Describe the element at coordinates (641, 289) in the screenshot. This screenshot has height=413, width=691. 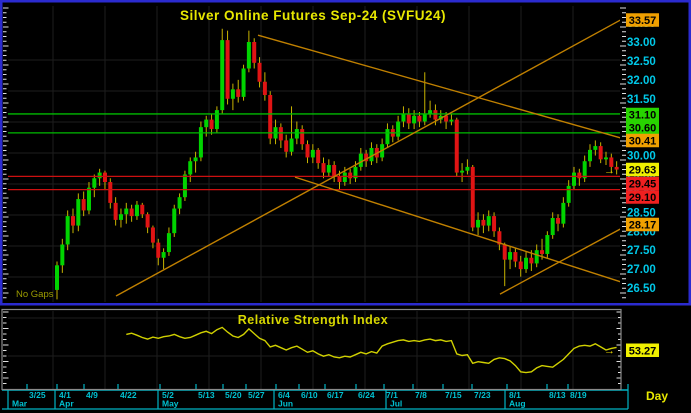
I see `y-axis-label: 26.50` at that location.